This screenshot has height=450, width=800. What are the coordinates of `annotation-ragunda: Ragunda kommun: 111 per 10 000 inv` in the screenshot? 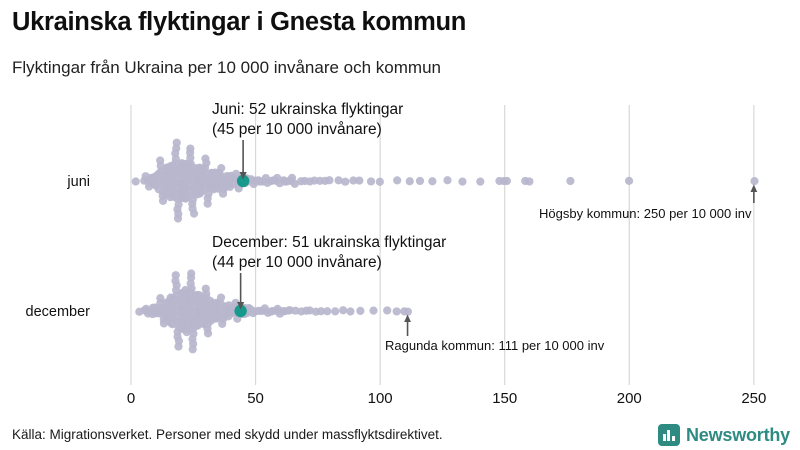 It's located at (495, 345).